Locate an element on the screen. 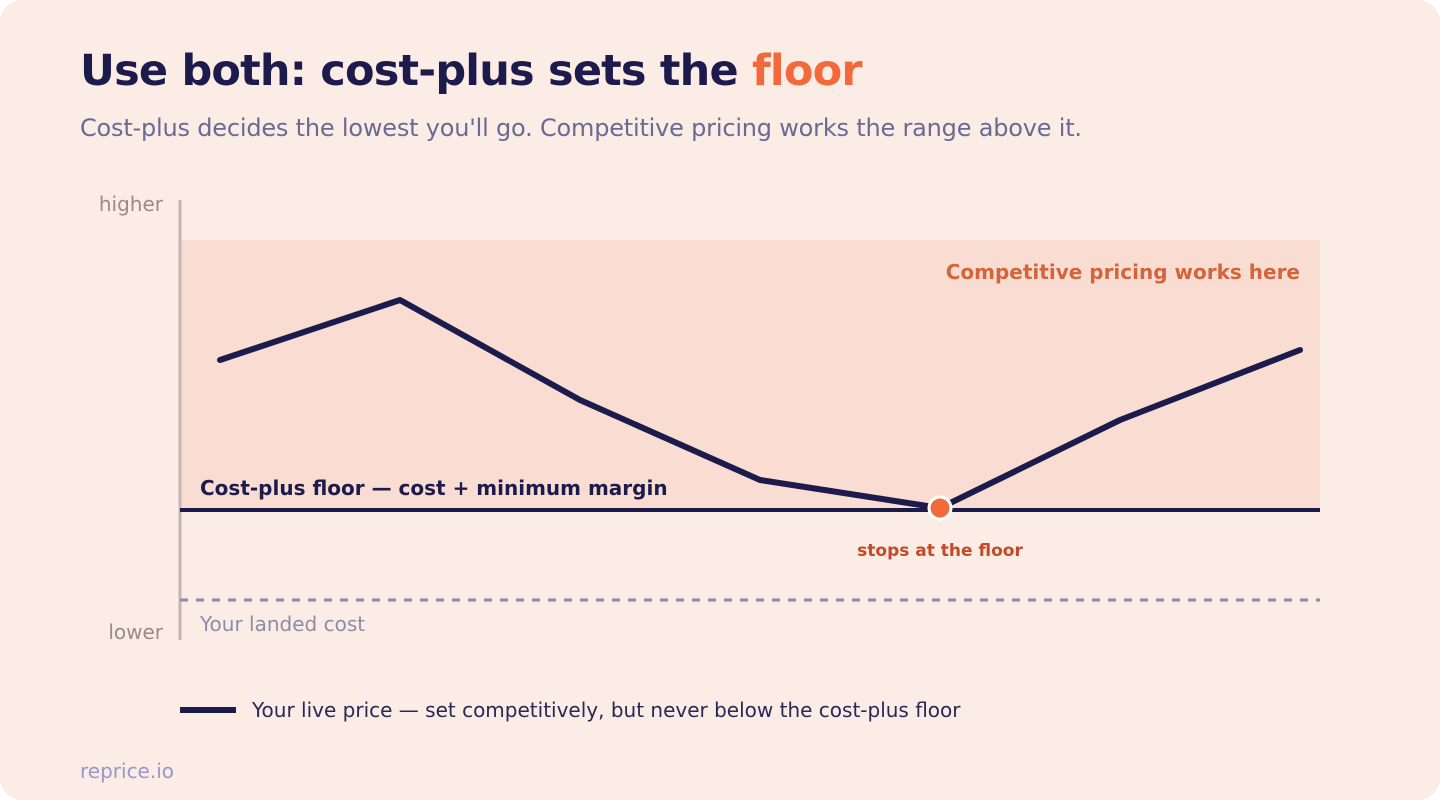  title-prefix: Use both: cost-plus sets the is located at coordinates (416, 71).